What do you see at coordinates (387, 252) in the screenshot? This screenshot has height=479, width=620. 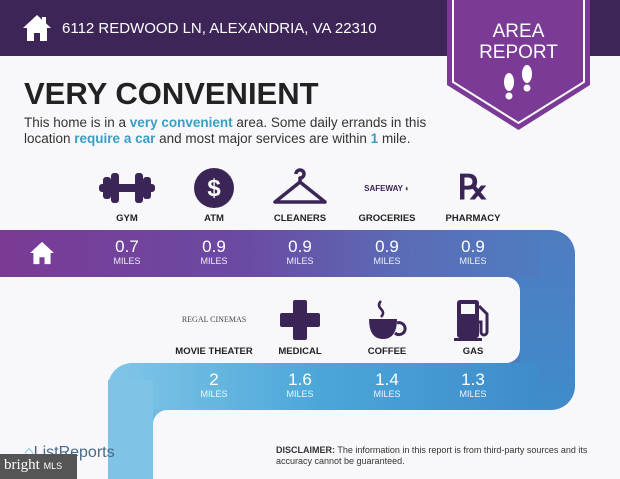 I see `distance-groceries: 0.9 MILES` at bounding box center [387, 252].